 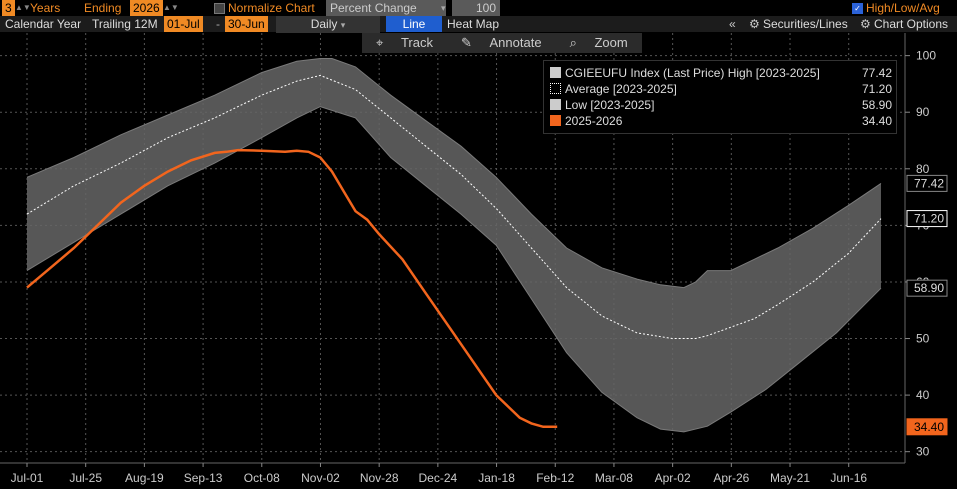 What do you see at coordinates (343, 25) in the screenshot?
I see `period-dropdown-icon: ▾` at bounding box center [343, 25].